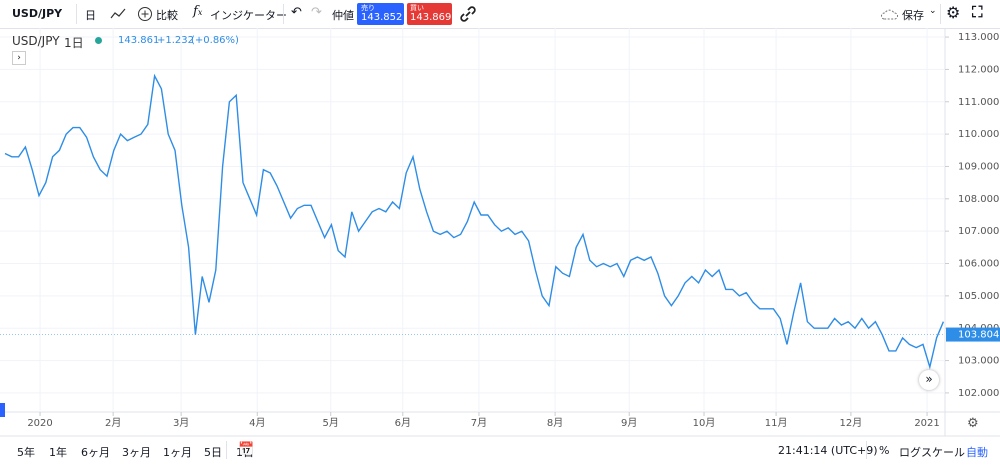  I want to click on legend-interval: 1日, so click(74, 43).